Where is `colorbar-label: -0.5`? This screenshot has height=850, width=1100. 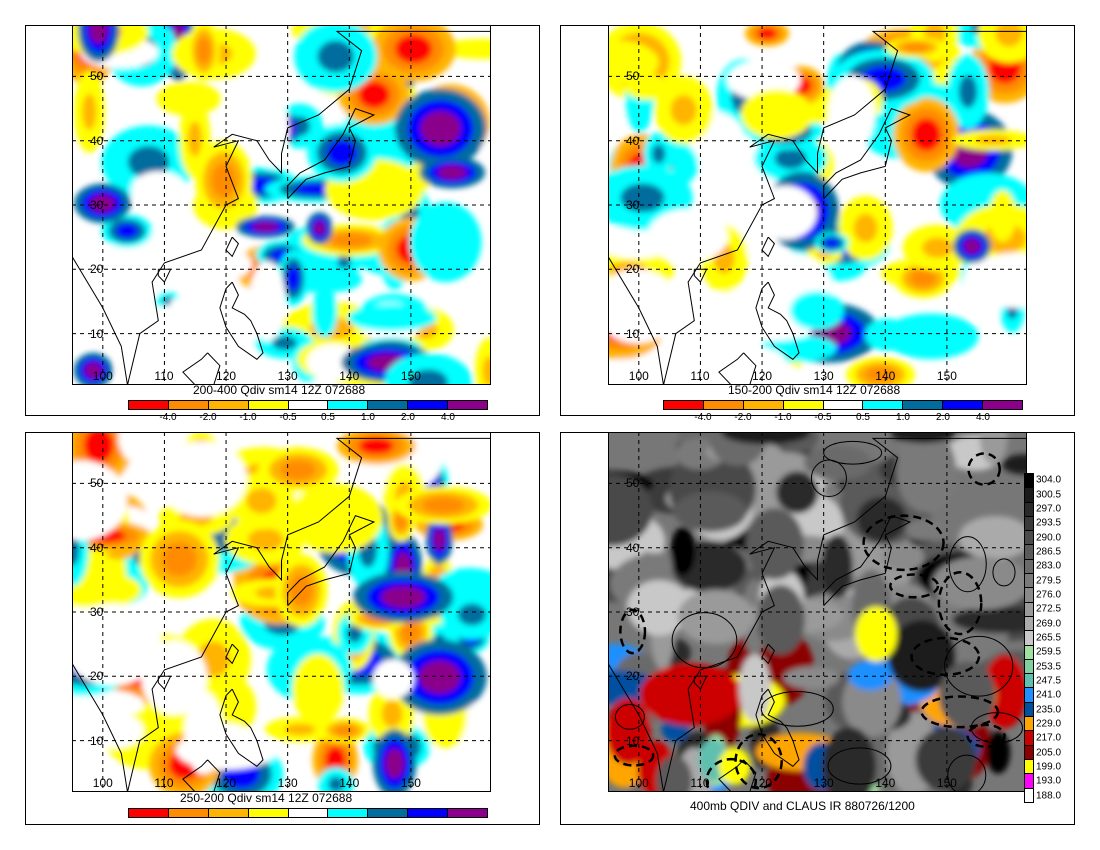 colorbar-label: -0.5 is located at coordinates (823, 417).